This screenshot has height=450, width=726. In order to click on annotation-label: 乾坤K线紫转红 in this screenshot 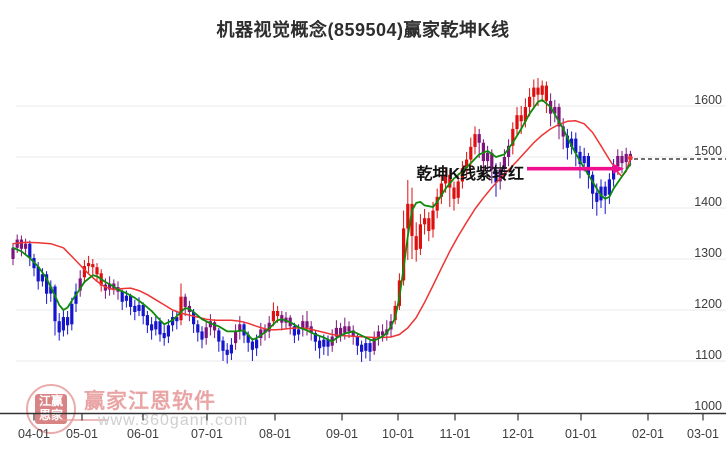, I will do `click(470, 174)`.